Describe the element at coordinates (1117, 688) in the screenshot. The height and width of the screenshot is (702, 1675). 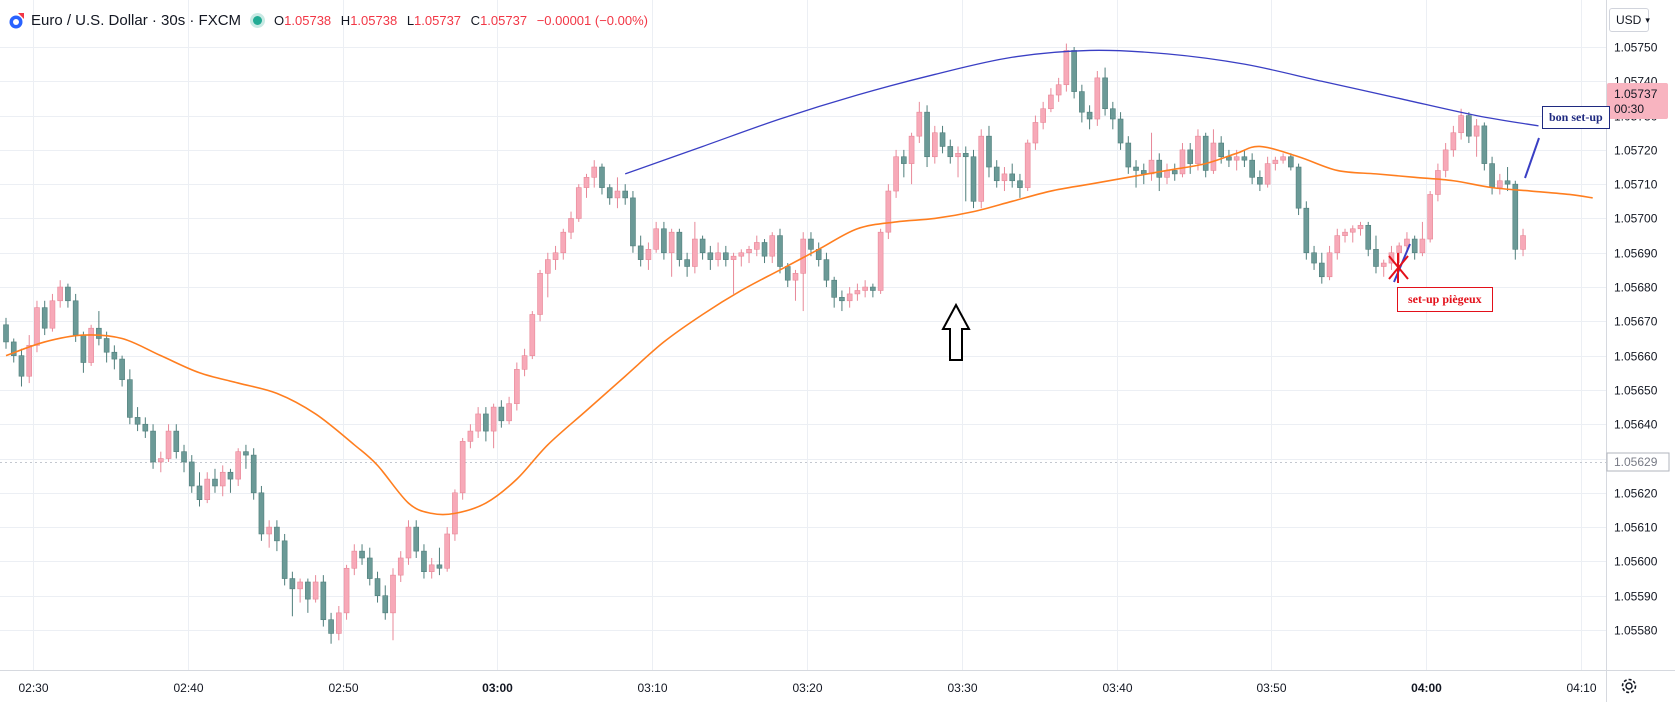
I see `time-tick-label: 03:40` at that location.